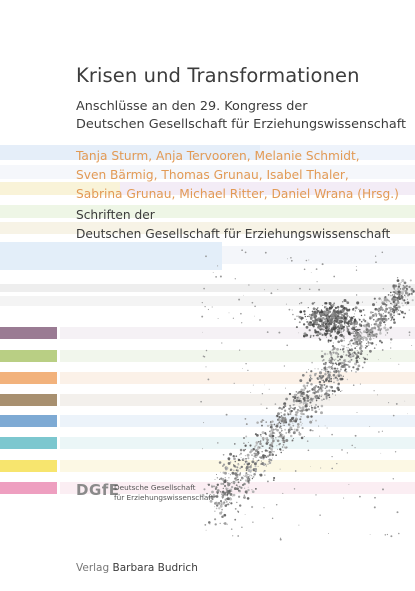 This screenshot has width=415, height=591. I want to click on decor-stripe, so click(237, 421).